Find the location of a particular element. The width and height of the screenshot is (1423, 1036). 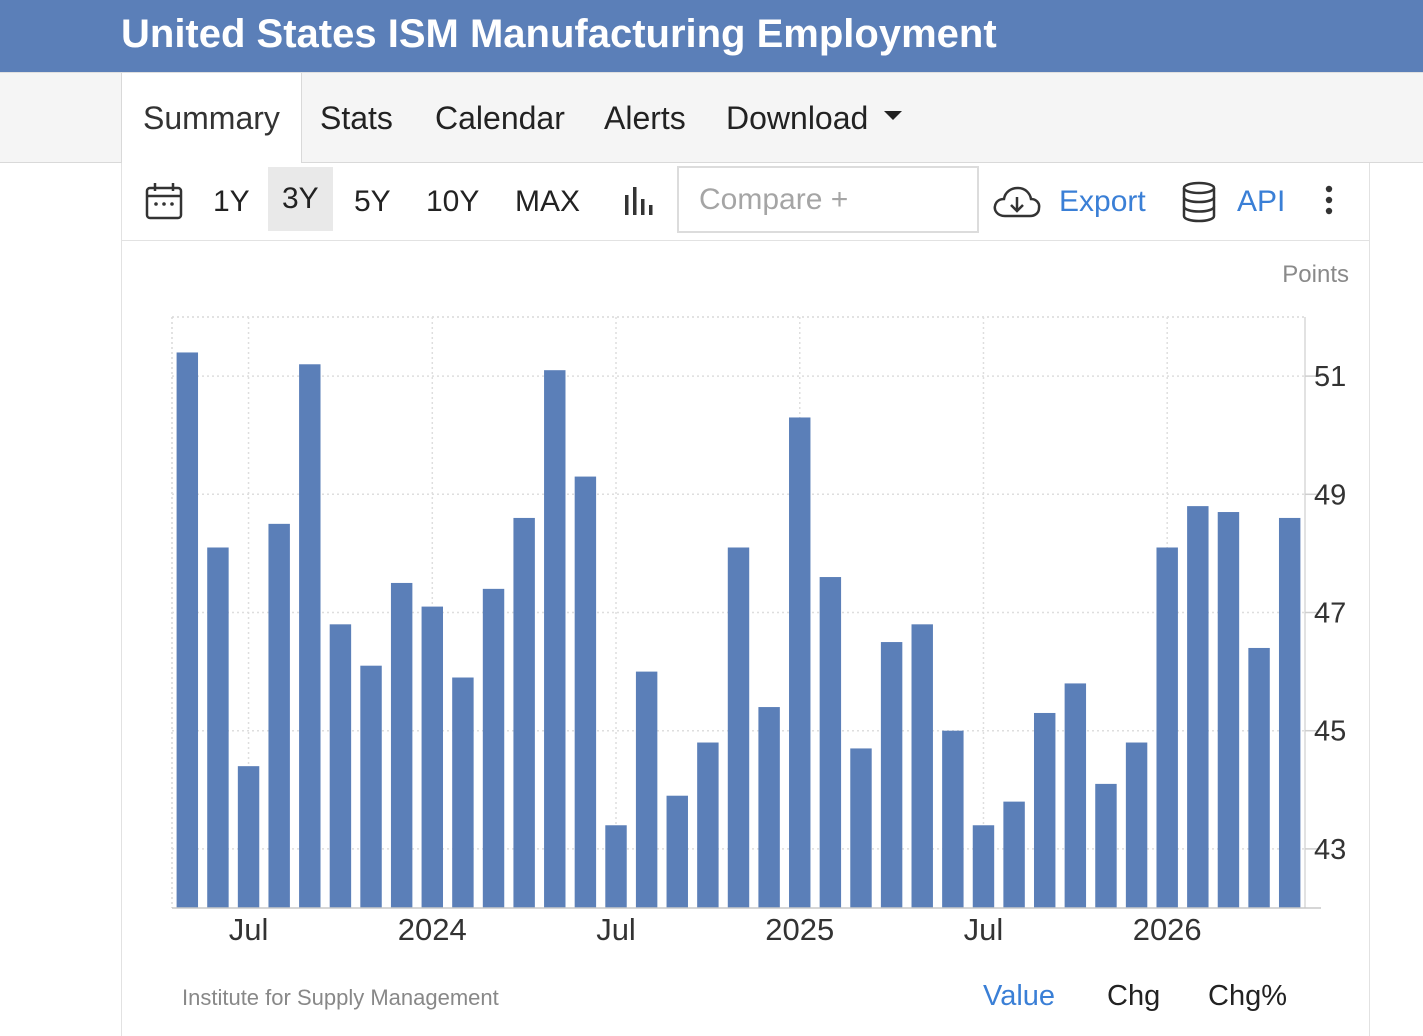

range-5y: 5Y is located at coordinates (372, 201).